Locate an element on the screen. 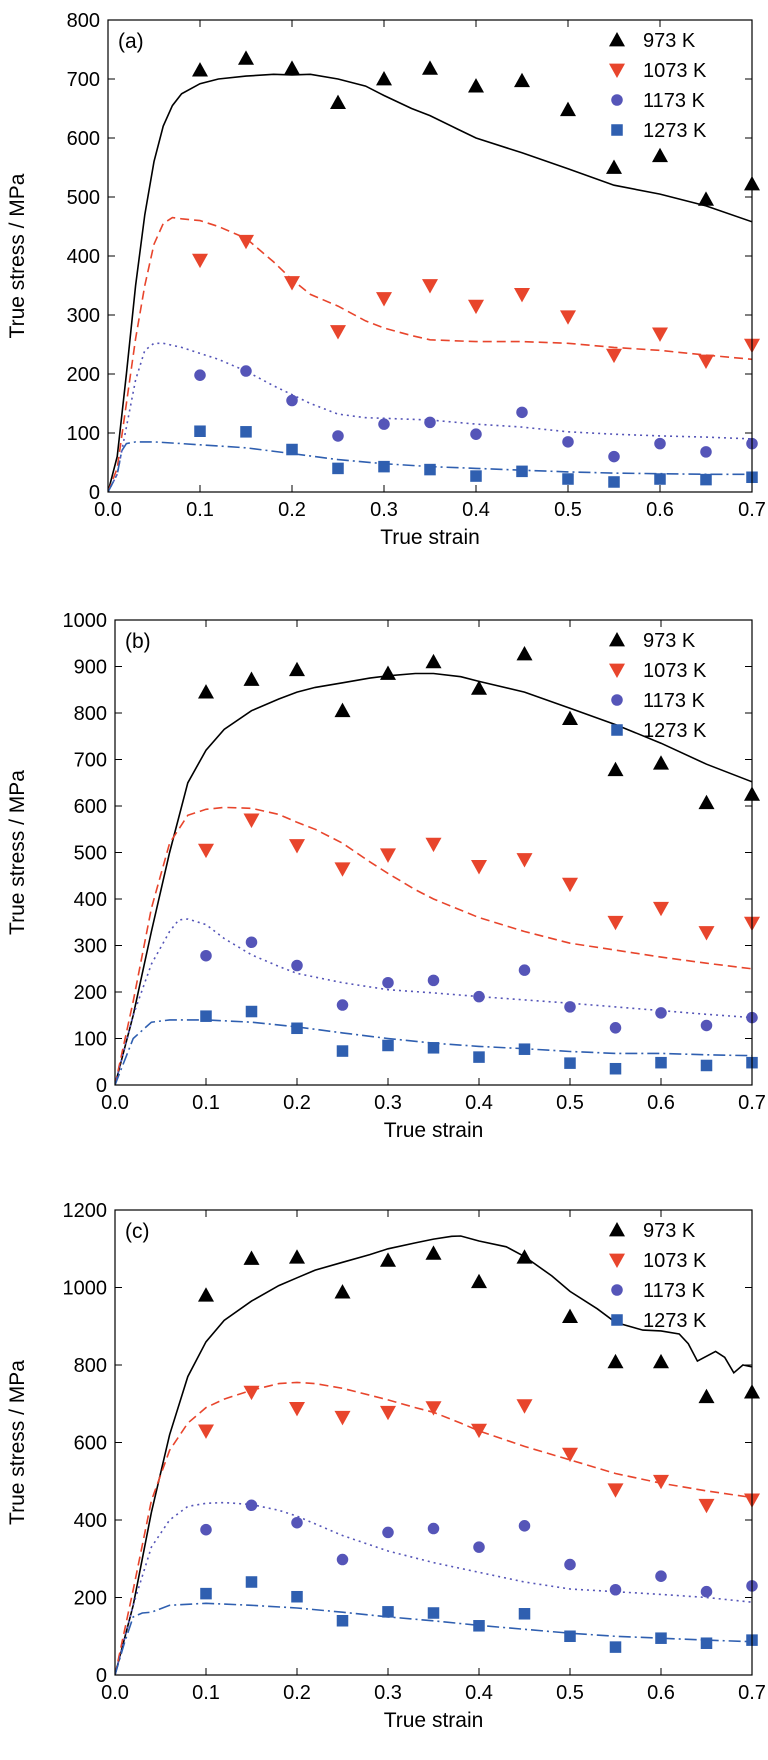 This screenshot has width=768, height=1760. legend: 973 K 1073 K 1173 K 1273 K is located at coordinates (658, 86).